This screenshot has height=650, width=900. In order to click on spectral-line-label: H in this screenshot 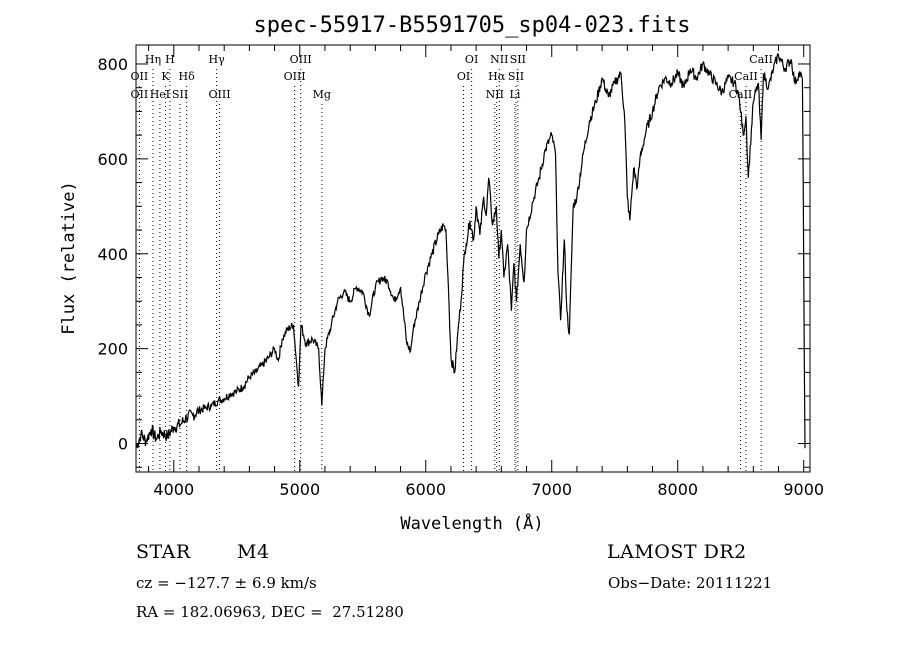, I will do `click(170, 59)`.